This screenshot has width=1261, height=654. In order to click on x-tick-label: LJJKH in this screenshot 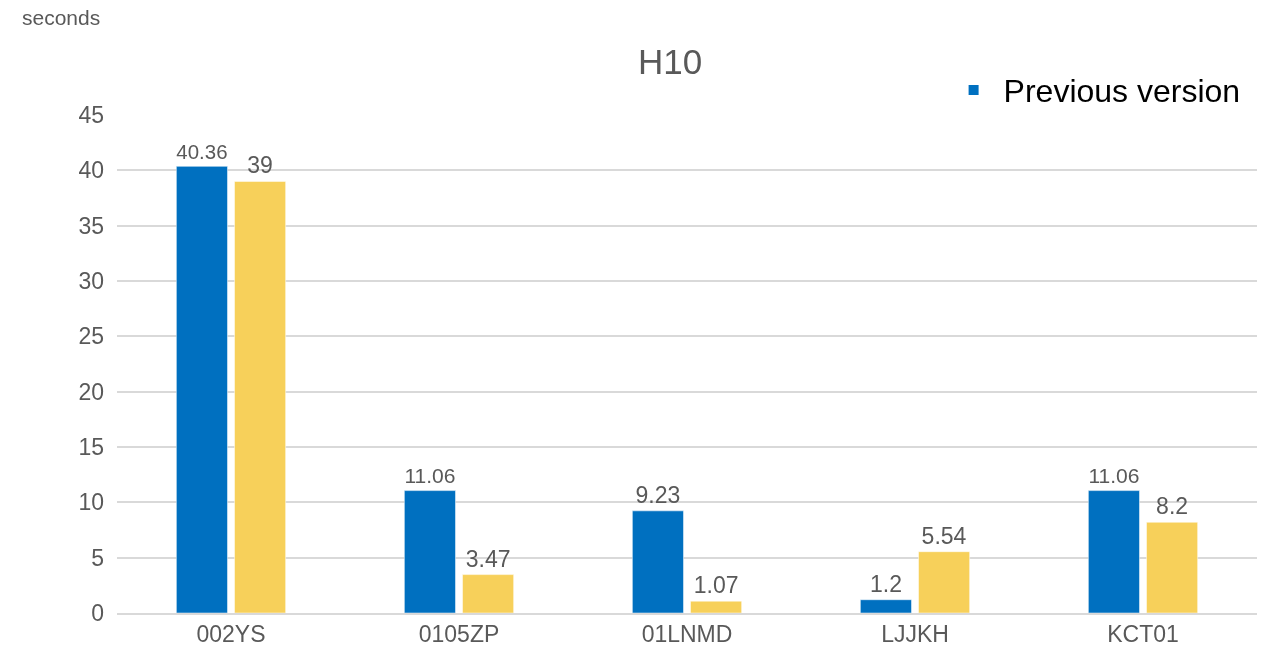, I will do `click(915, 634)`.